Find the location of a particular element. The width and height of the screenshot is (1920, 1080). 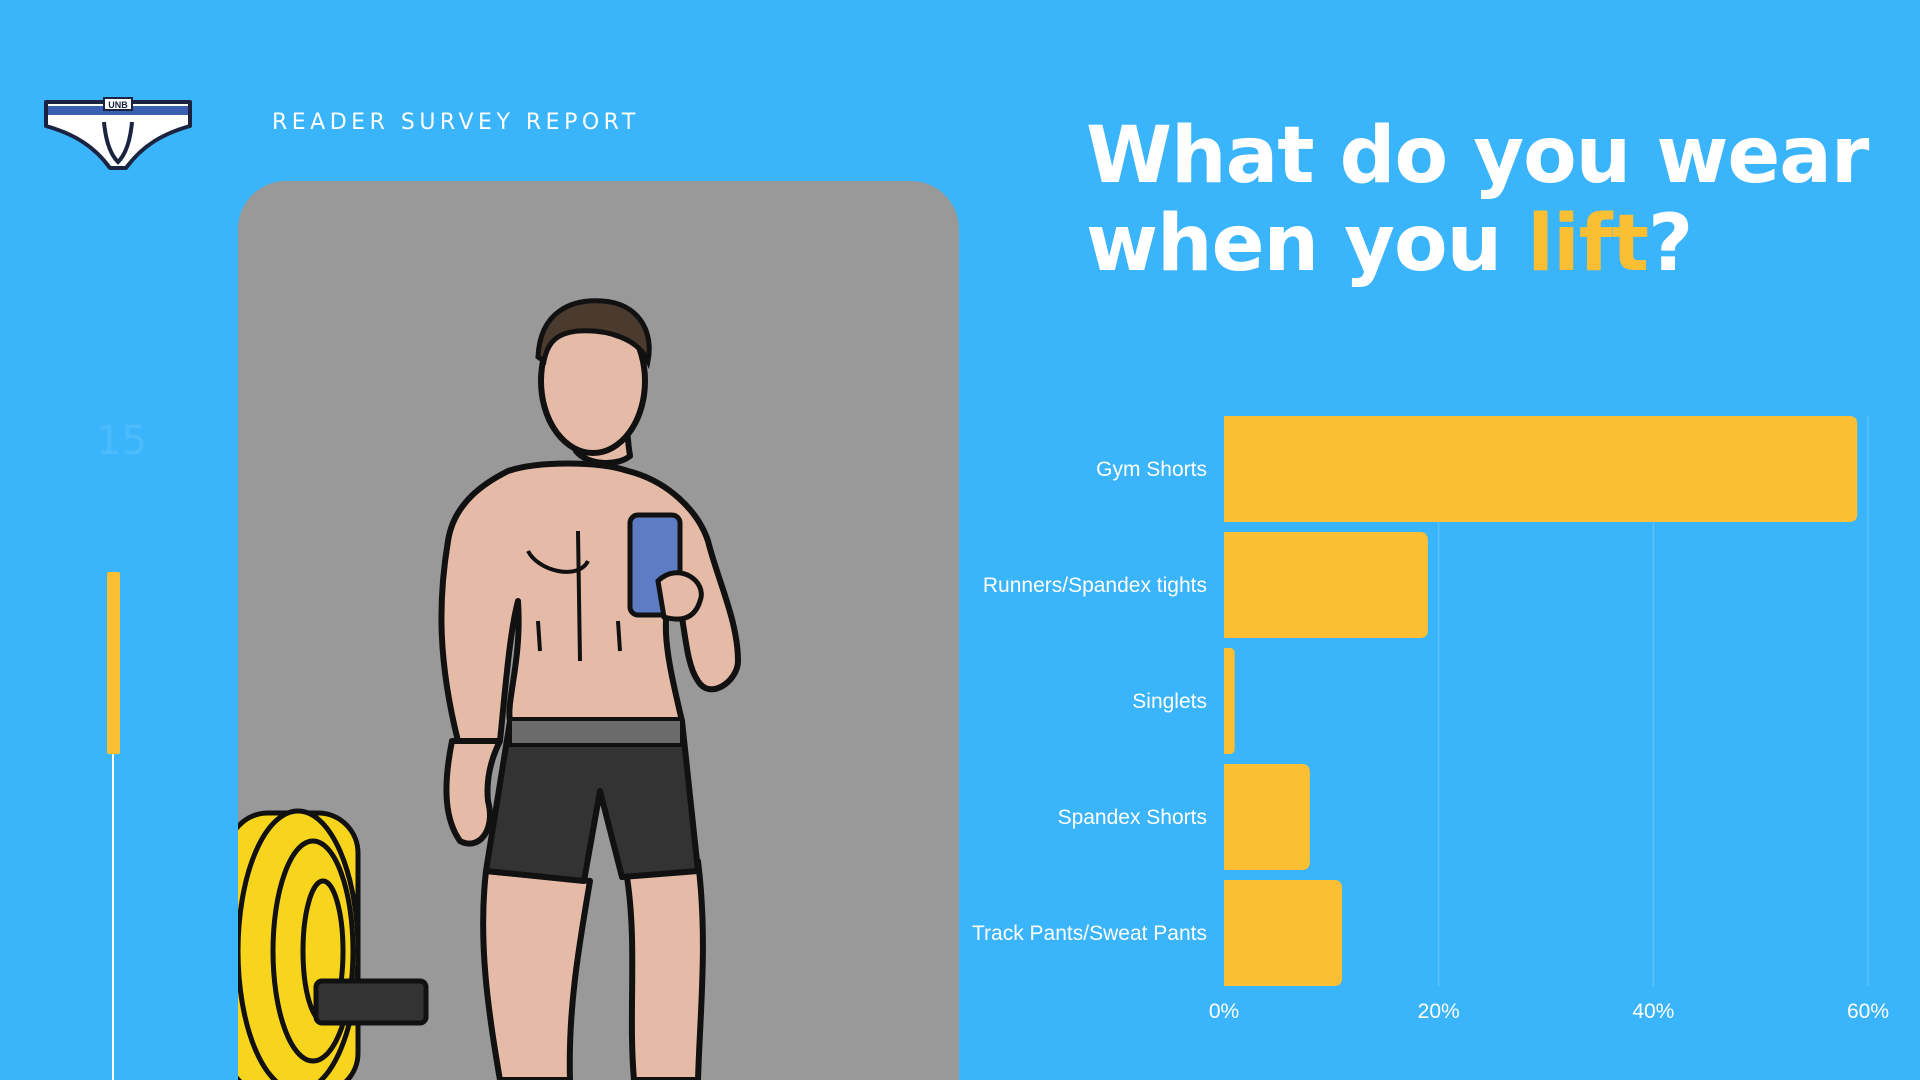

x-tick-label: 60% is located at coordinates (1868, 1011).